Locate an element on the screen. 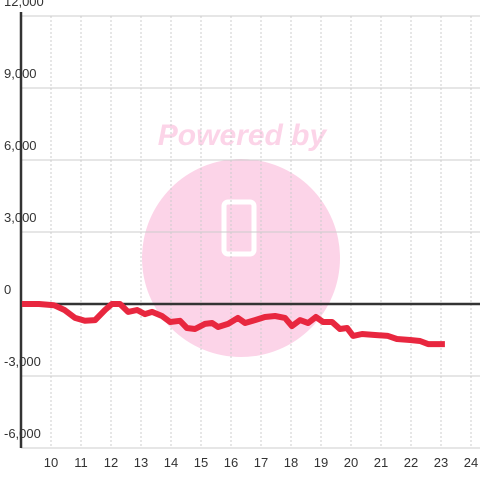  x-tick-label: 23 is located at coordinates (441, 462).